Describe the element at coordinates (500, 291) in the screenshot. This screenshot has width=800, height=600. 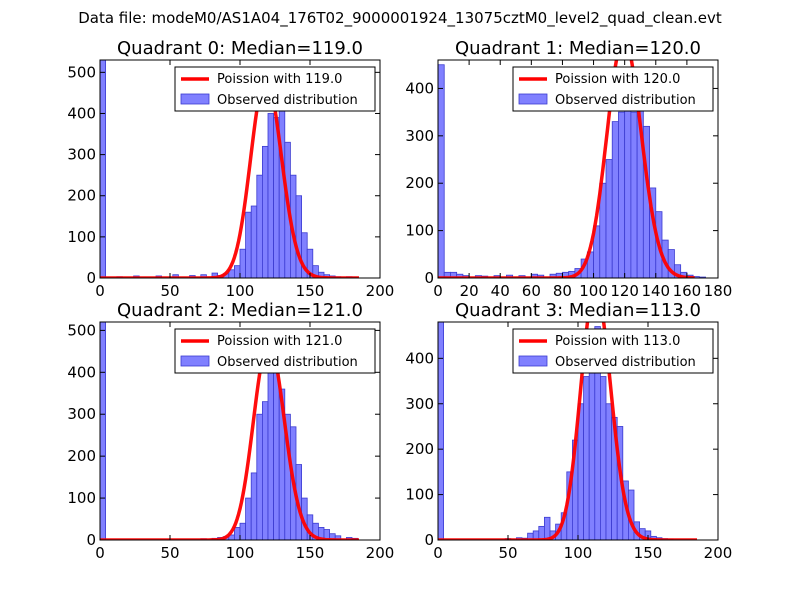
I see `x-tick-label: 40` at that location.